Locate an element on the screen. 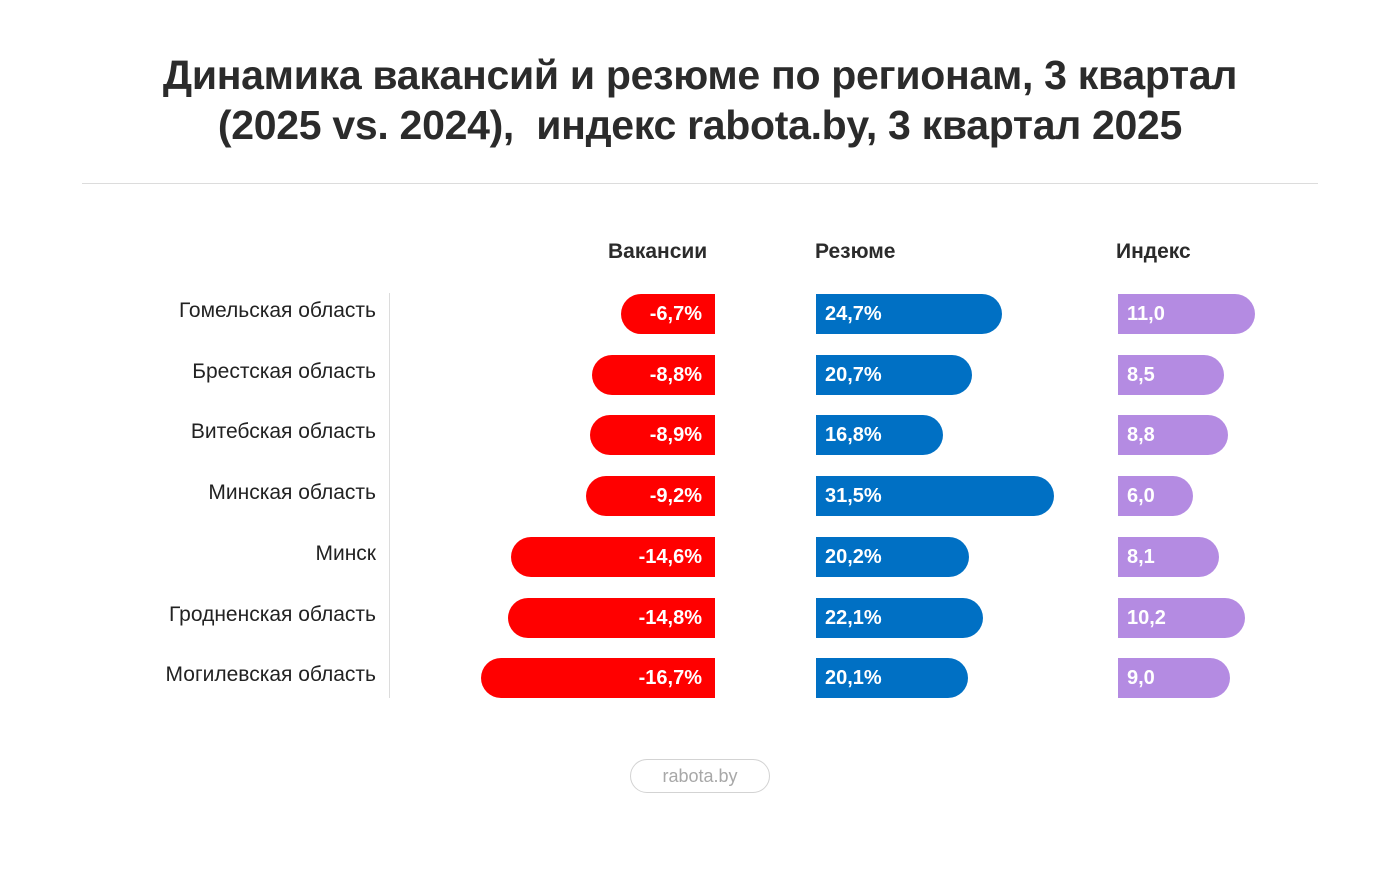  title-divider is located at coordinates (700, 183).